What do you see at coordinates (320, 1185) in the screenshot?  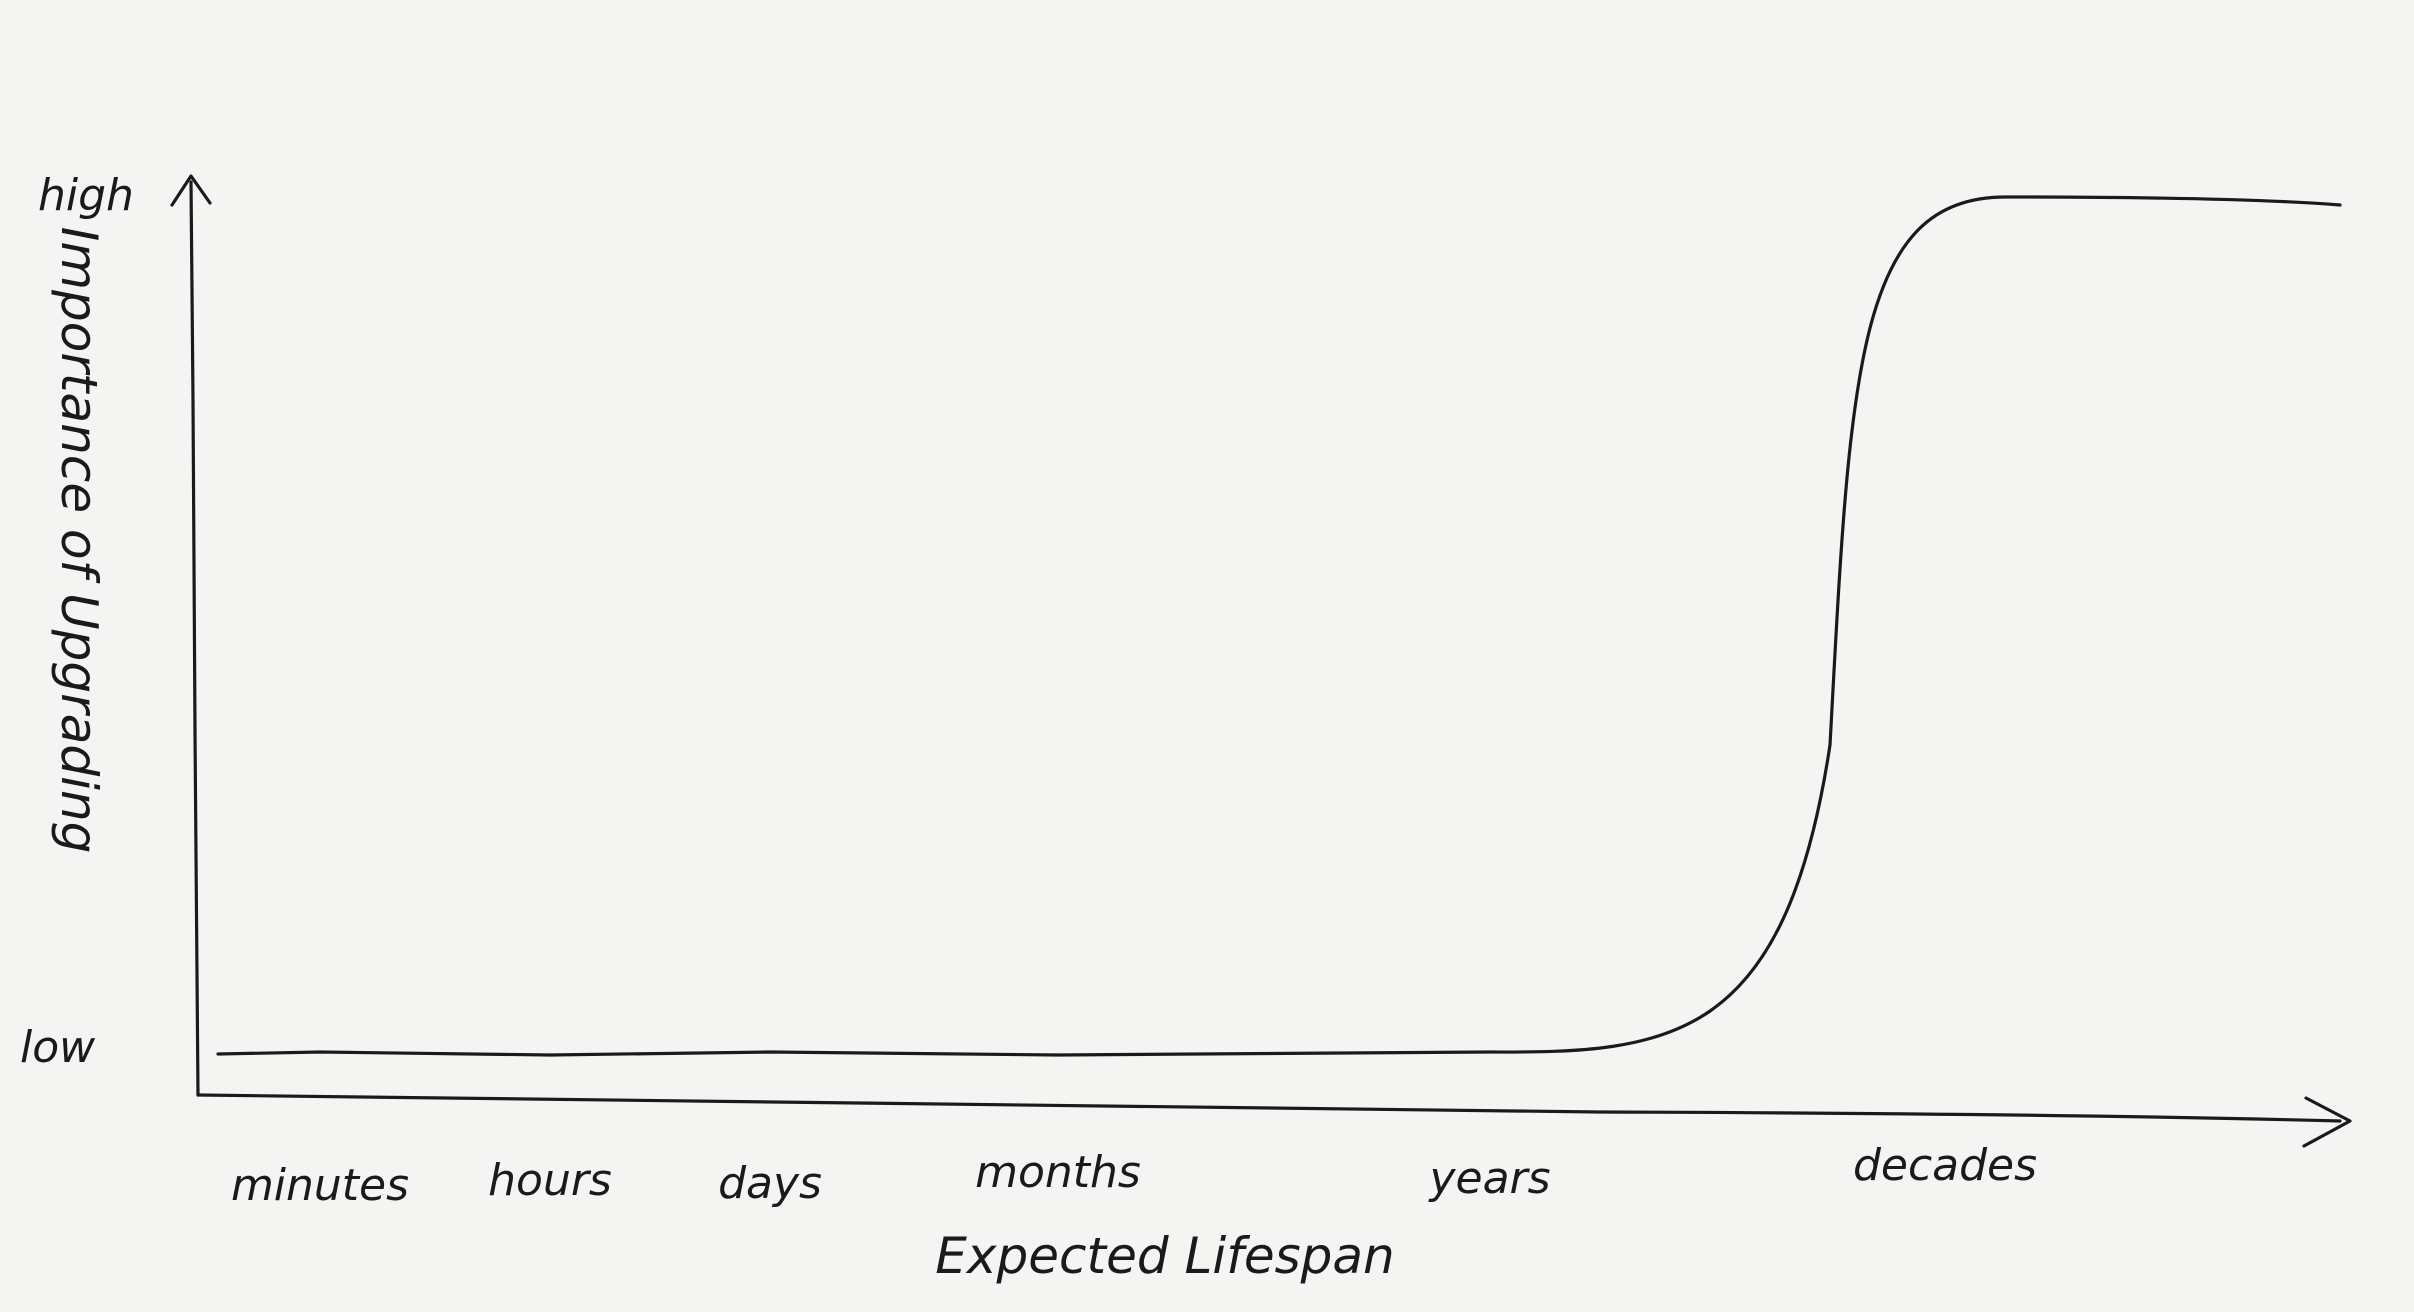 I see `x-tick-label-minutes: minutes` at bounding box center [320, 1185].